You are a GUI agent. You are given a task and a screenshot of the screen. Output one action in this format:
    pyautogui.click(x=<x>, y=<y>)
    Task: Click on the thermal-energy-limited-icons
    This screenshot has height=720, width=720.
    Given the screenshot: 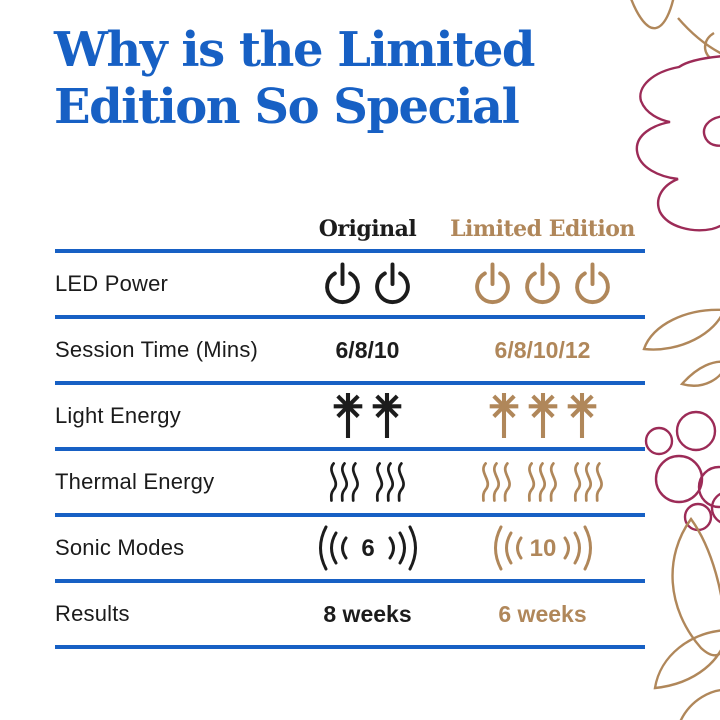 What is the action you would take?
    pyautogui.click(x=542, y=482)
    